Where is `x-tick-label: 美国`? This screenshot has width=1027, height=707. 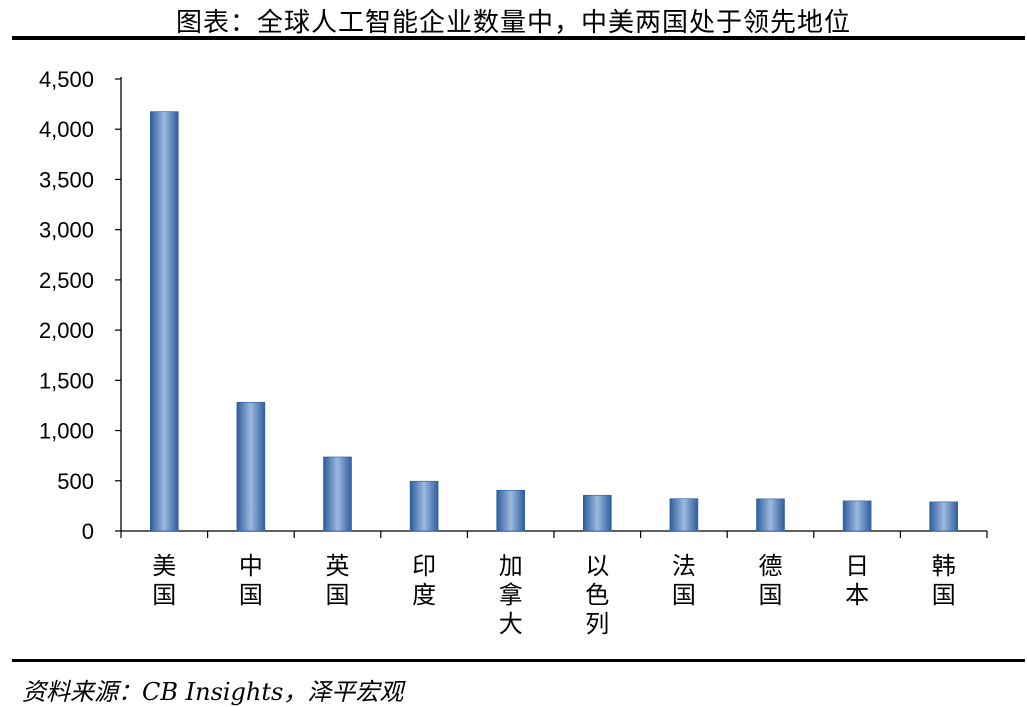 x-tick-label: 美国 is located at coordinates (164, 580).